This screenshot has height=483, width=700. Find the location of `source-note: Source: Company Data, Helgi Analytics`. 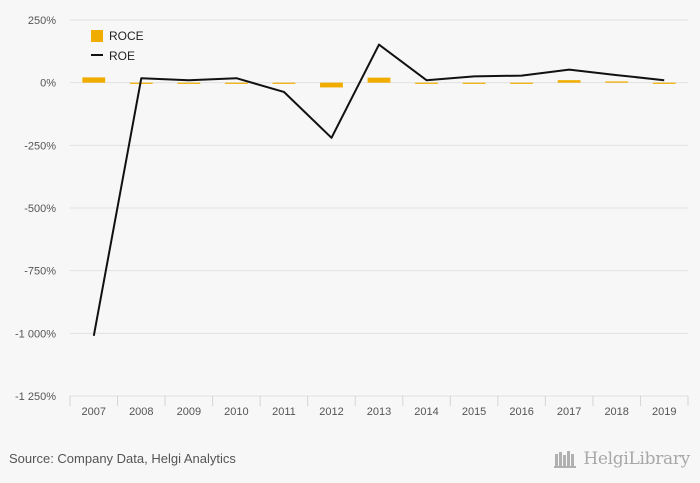

source-note: Source: Company Data, Helgi Analytics is located at coordinates (122, 458).